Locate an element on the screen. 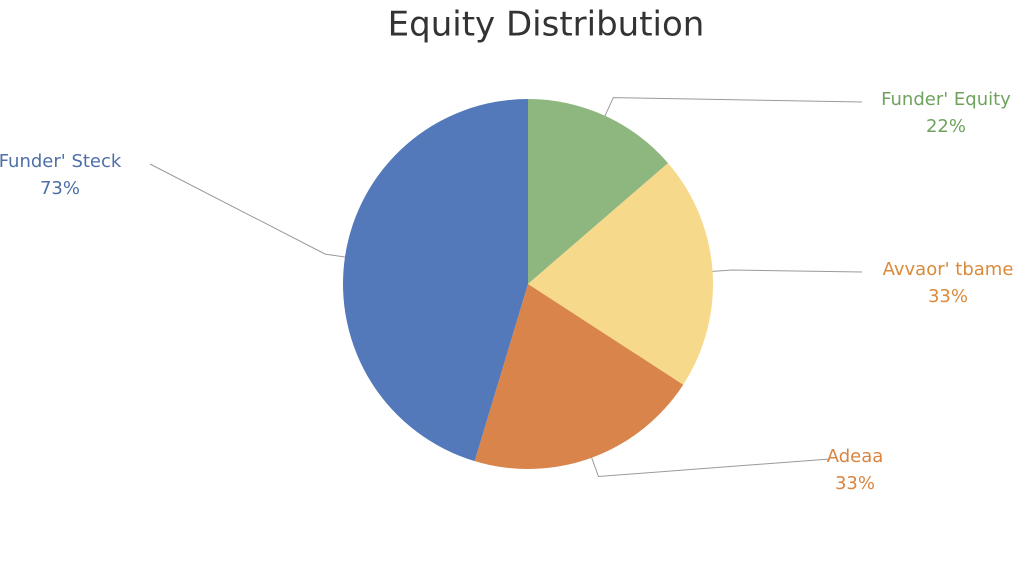 Image resolution: width=1024 pixels, height=571 pixels. slice-value-label: 22% is located at coordinates (946, 126).